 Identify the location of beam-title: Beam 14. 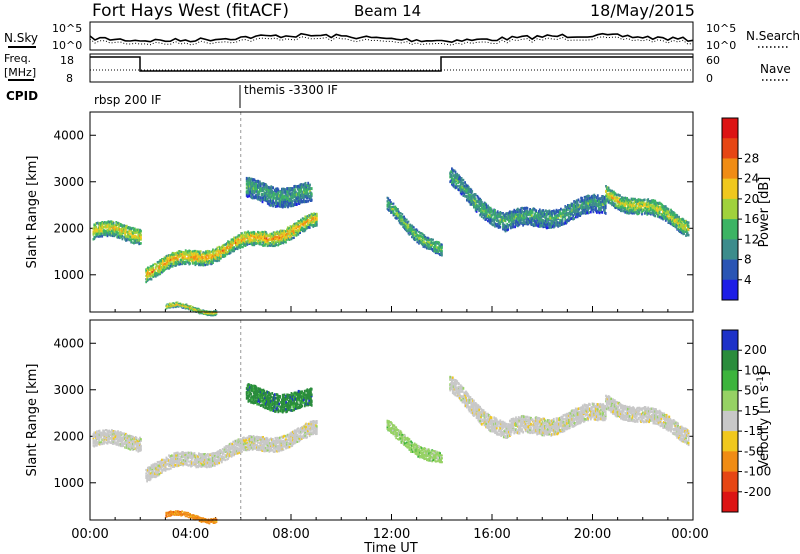
(387, 11).